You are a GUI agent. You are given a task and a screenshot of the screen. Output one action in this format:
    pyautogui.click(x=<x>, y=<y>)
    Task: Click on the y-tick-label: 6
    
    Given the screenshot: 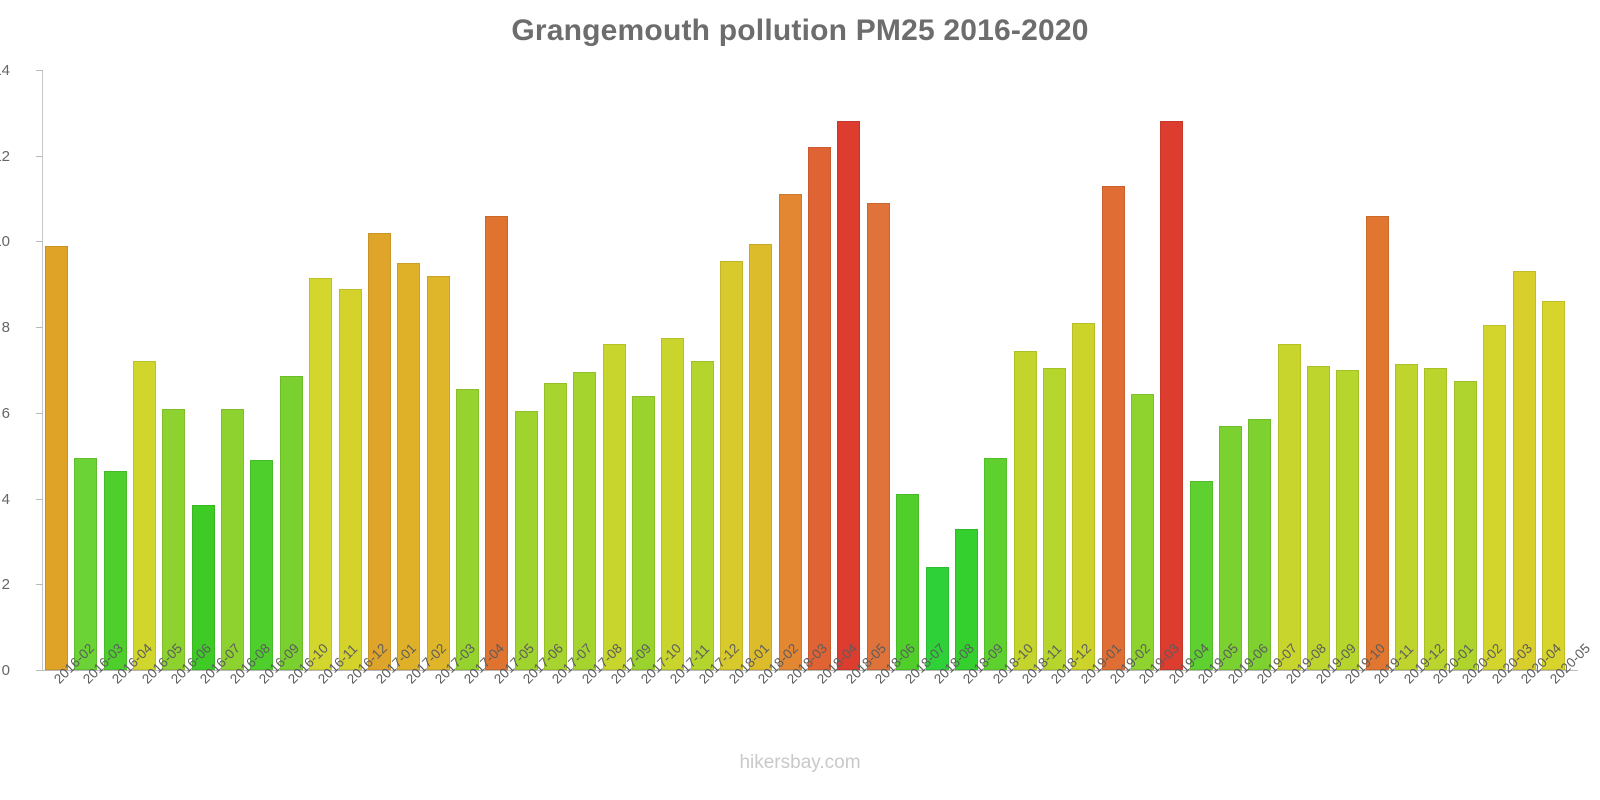 What is the action you would take?
    pyautogui.click(x=5, y=413)
    